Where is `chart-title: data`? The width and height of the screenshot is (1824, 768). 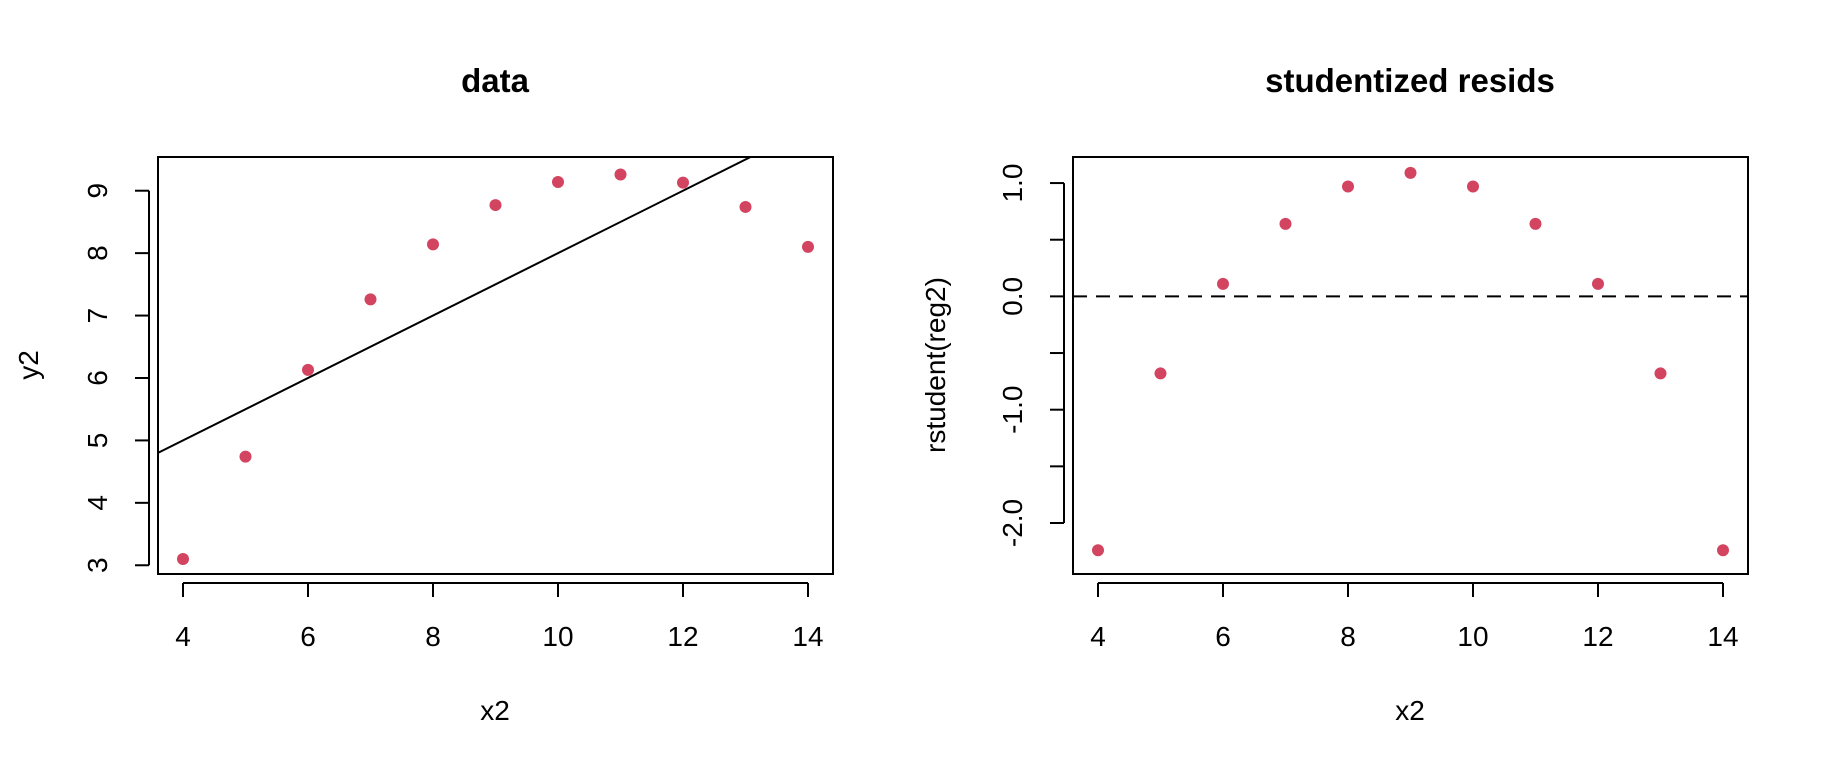
chart-title: data is located at coordinates (495, 80).